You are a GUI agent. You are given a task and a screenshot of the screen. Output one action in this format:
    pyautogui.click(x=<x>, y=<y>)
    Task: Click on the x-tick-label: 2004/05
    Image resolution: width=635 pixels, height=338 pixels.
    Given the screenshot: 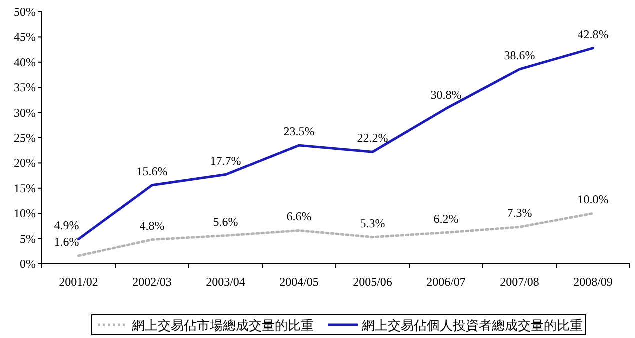 What is the action you would take?
    pyautogui.click(x=299, y=282)
    